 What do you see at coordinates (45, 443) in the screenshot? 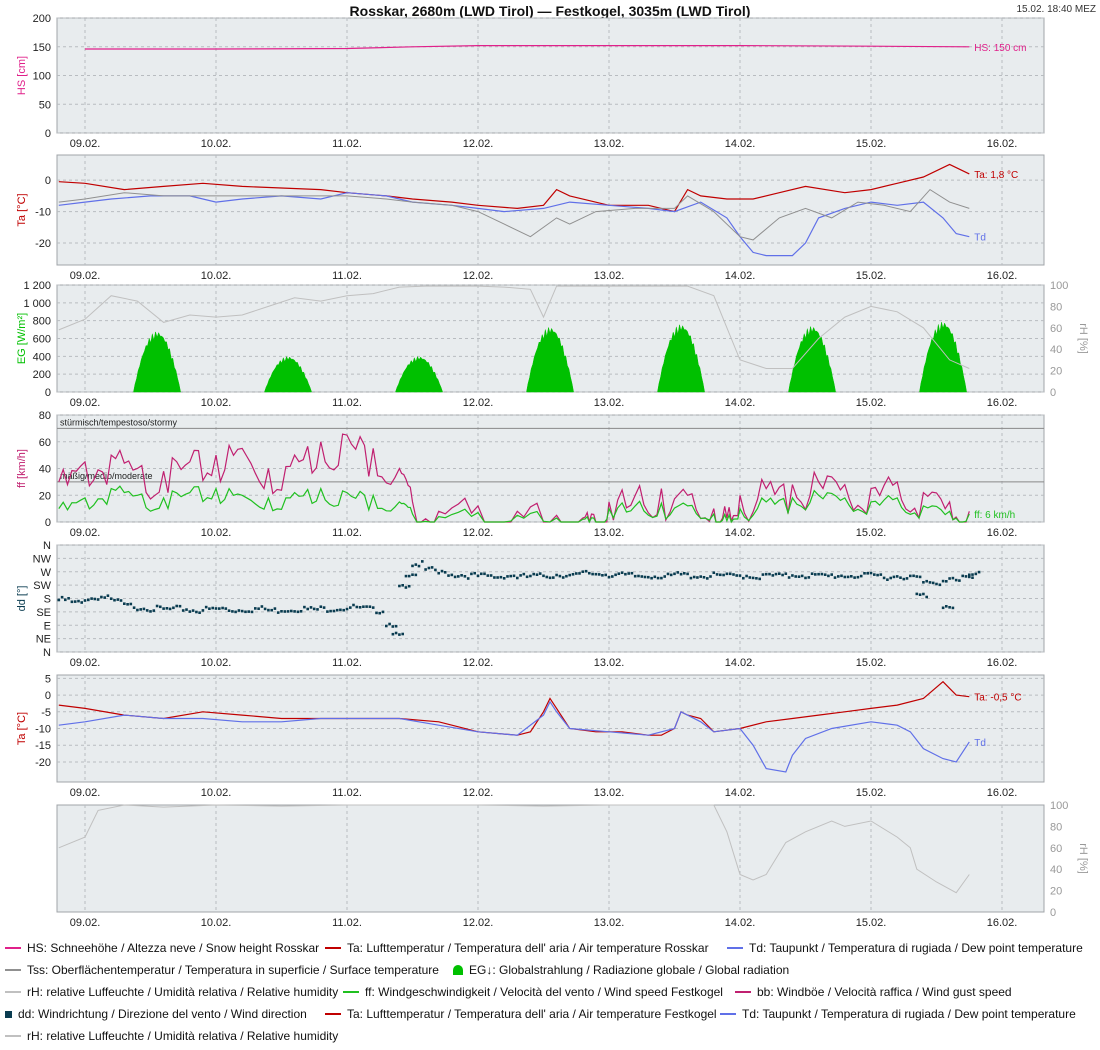
I see `y-tick-label: 60` at bounding box center [45, 443].